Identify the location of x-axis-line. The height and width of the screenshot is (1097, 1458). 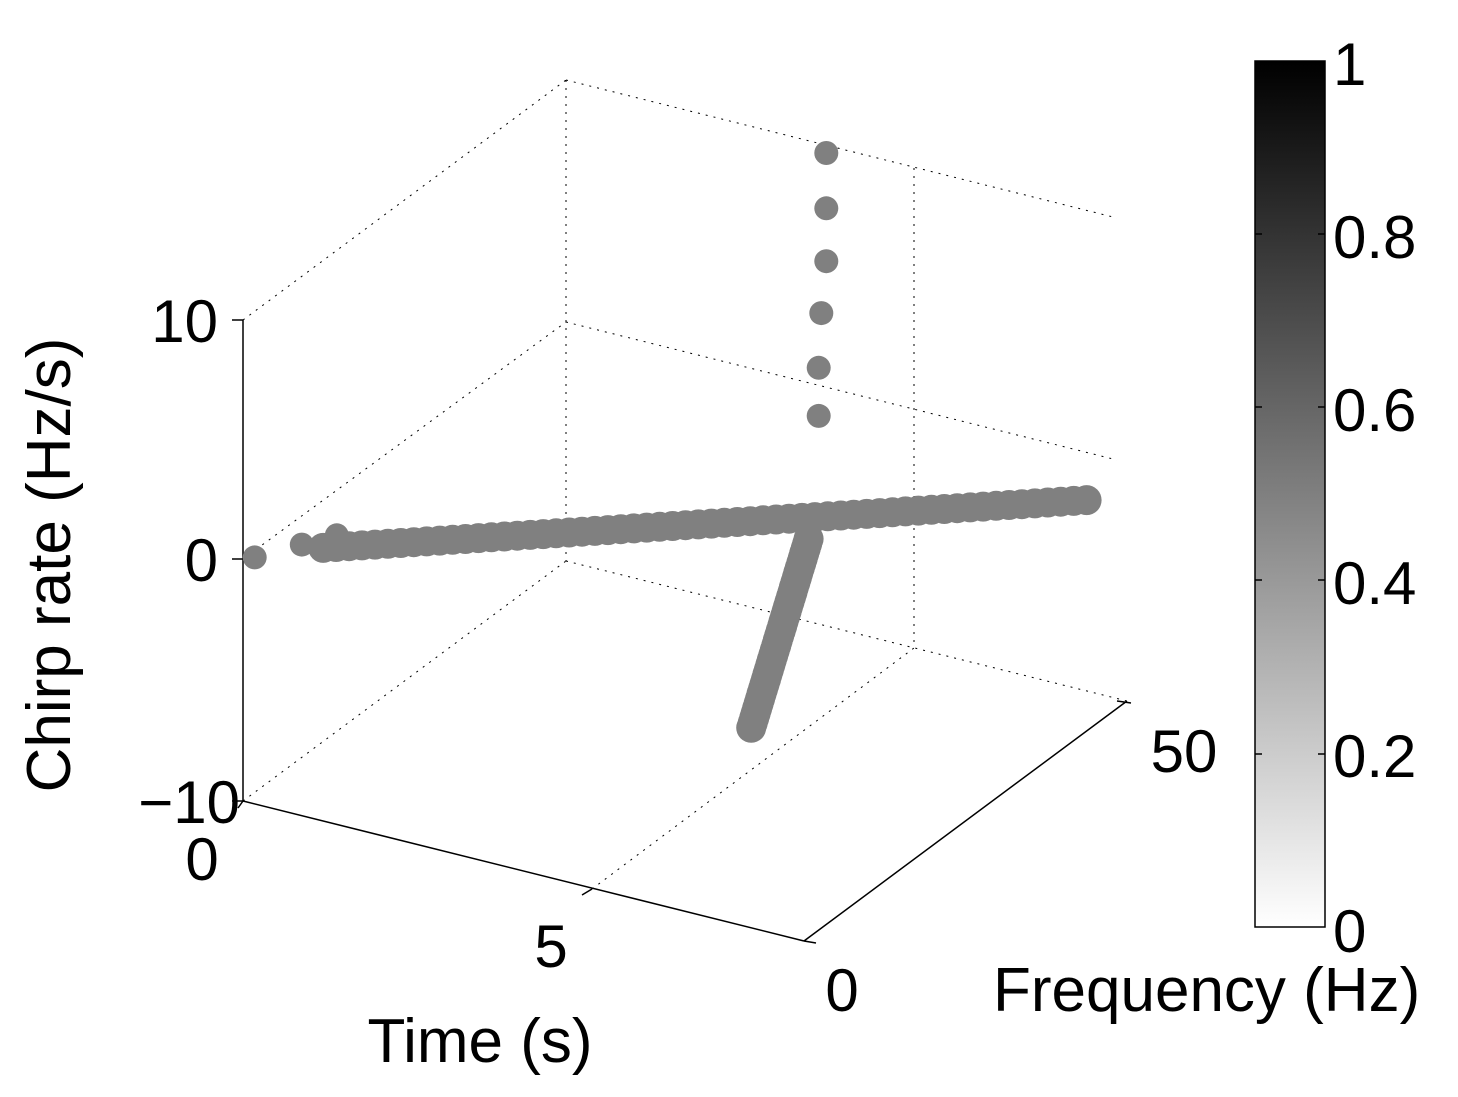
(523, 871).